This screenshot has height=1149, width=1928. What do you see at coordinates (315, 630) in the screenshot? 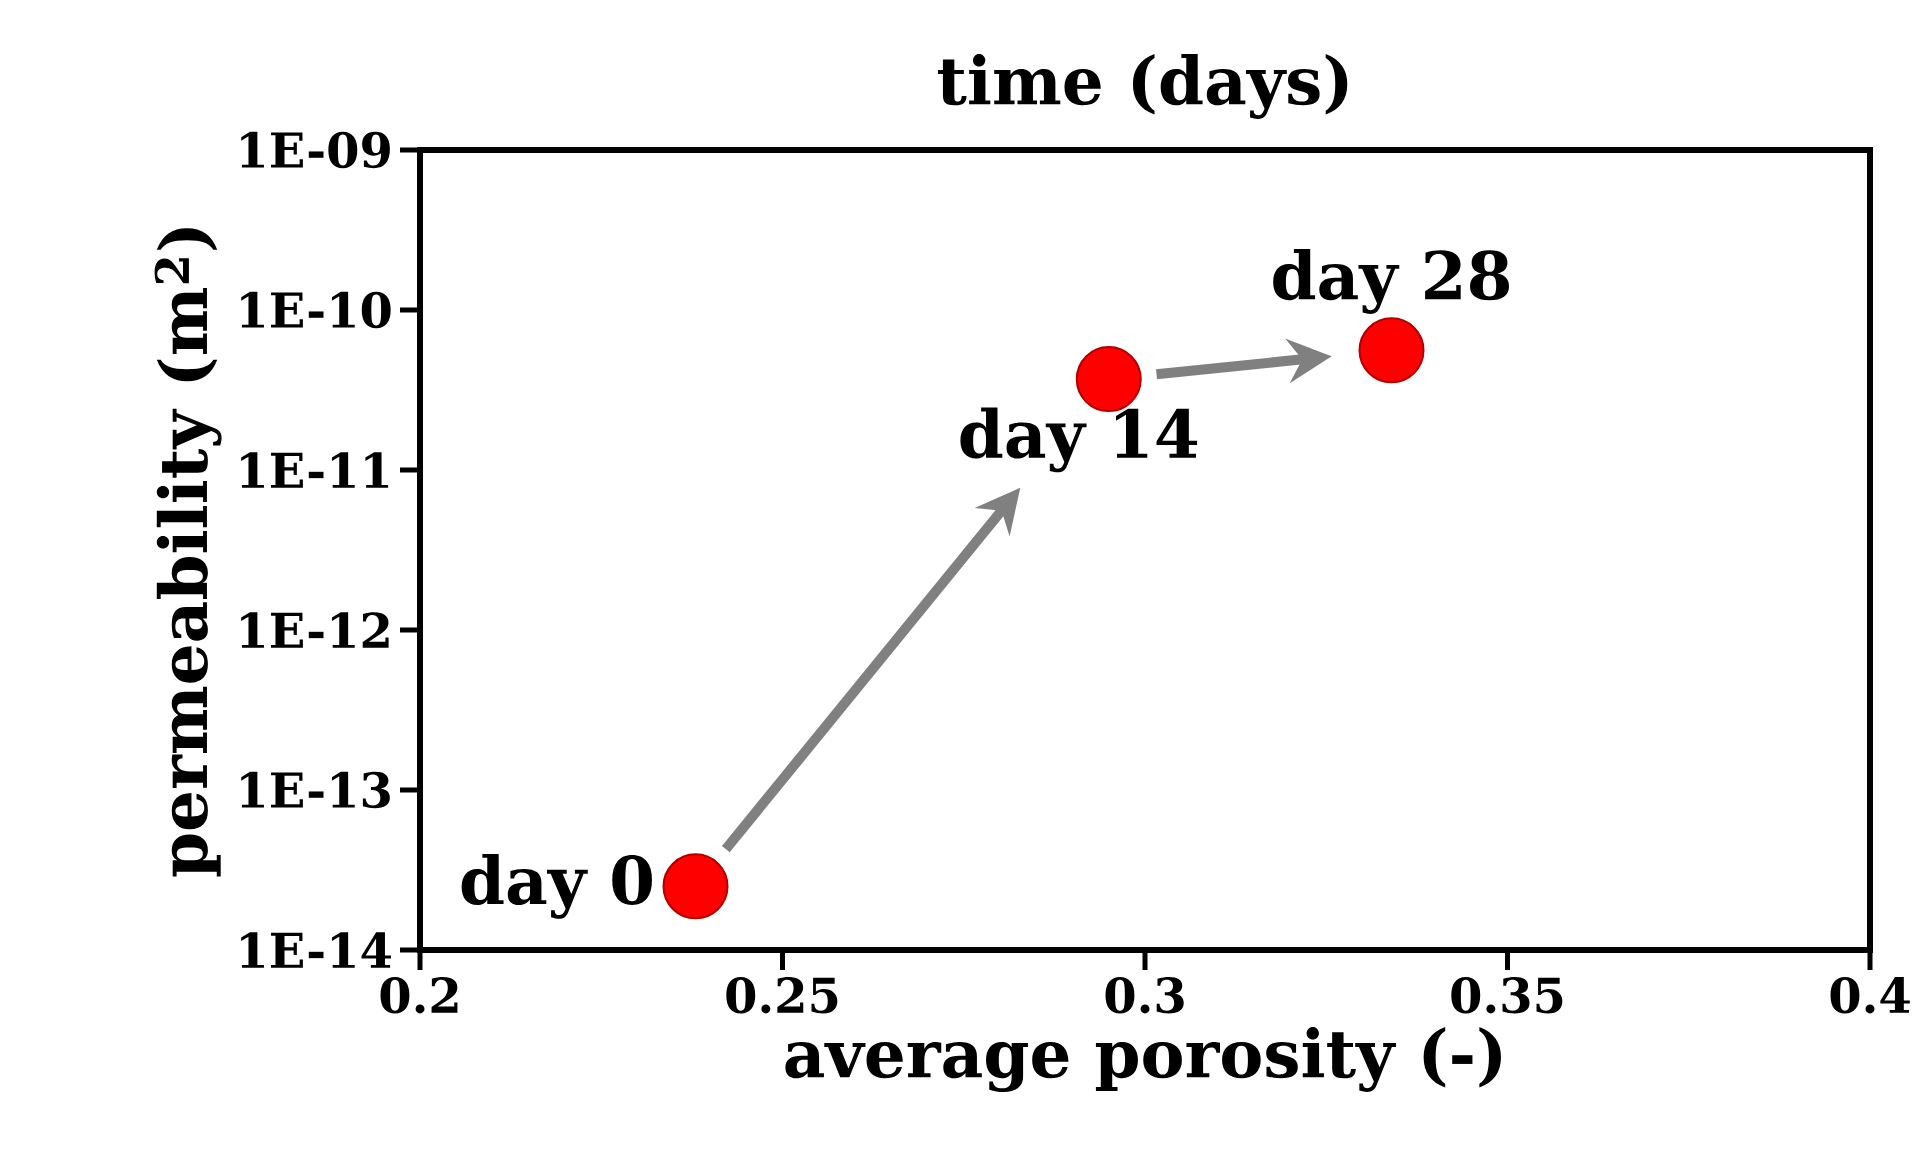
I see `y-tick-label: 1E-12` at bounding box center [315, 630].